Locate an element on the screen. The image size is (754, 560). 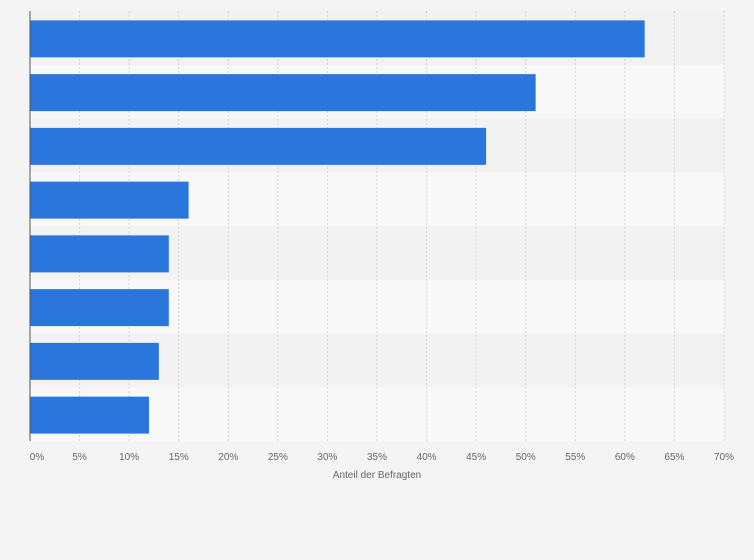
x-tick-label: 70% is located at coordinates (724, 457).